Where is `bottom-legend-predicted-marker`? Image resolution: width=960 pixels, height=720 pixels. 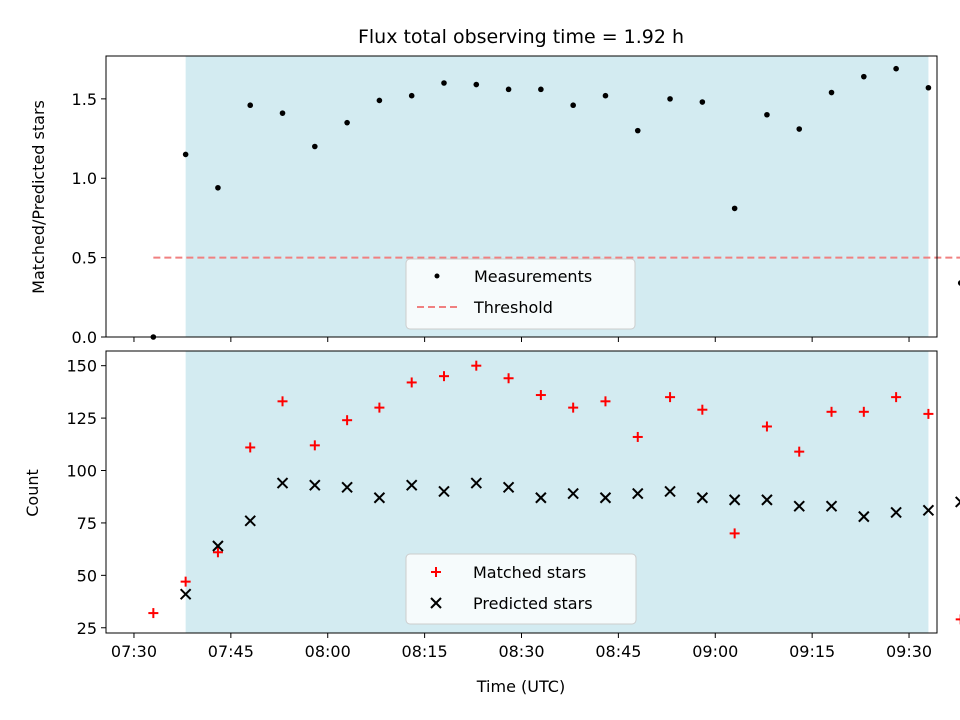 bottom-legend-predicted-marker is located at coordinates (436, 603).